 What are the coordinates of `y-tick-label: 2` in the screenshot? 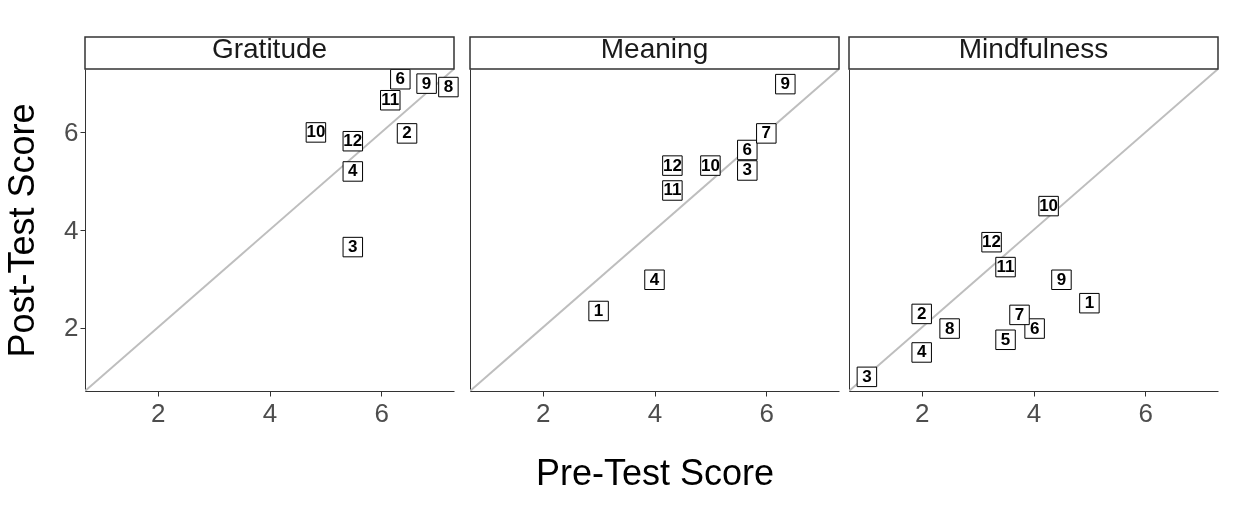 It's located at (71, 327).